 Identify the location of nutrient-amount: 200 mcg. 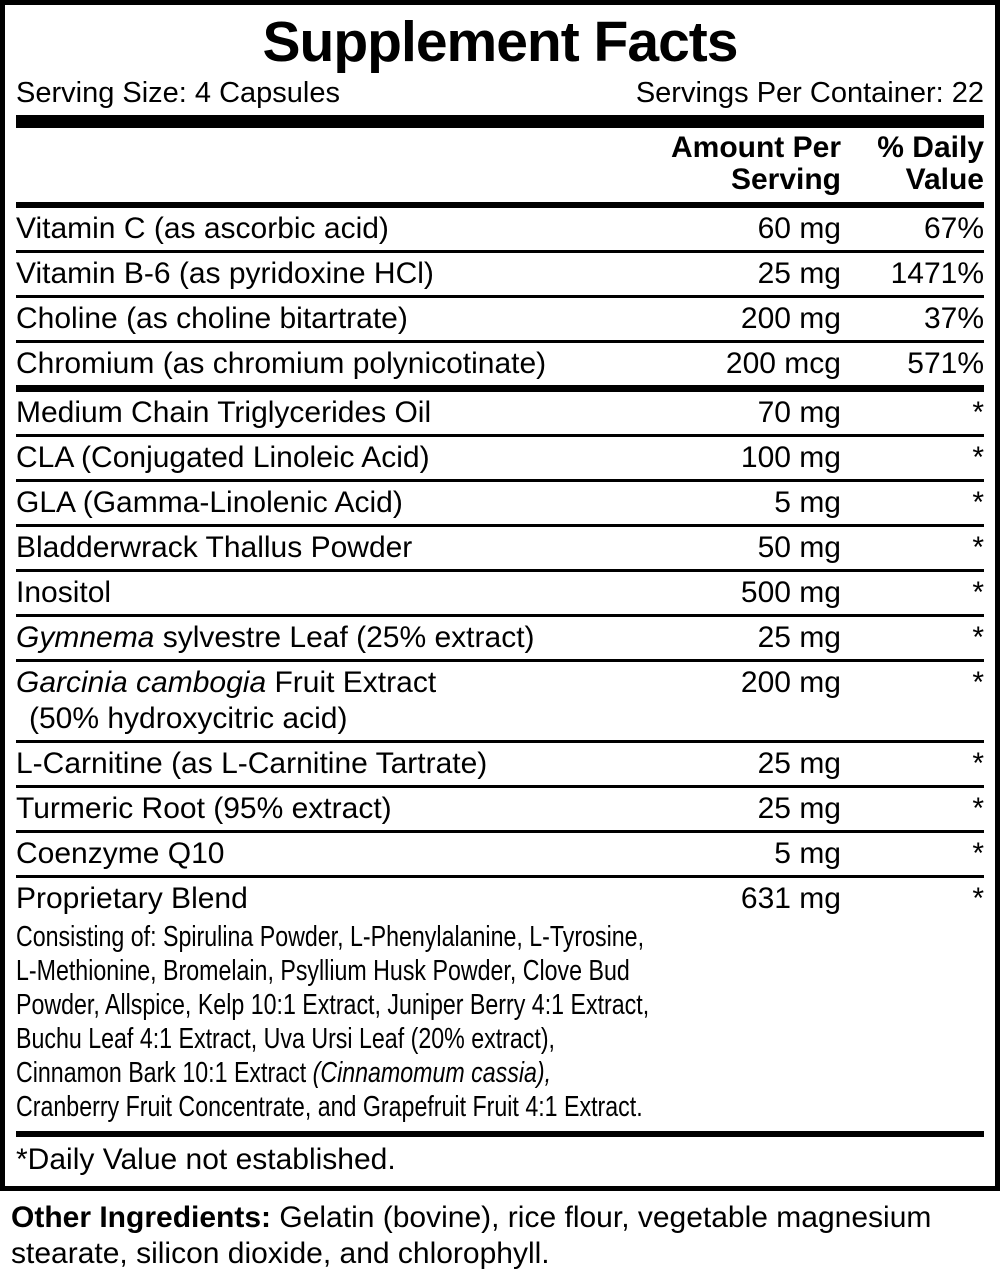
(783, 363).